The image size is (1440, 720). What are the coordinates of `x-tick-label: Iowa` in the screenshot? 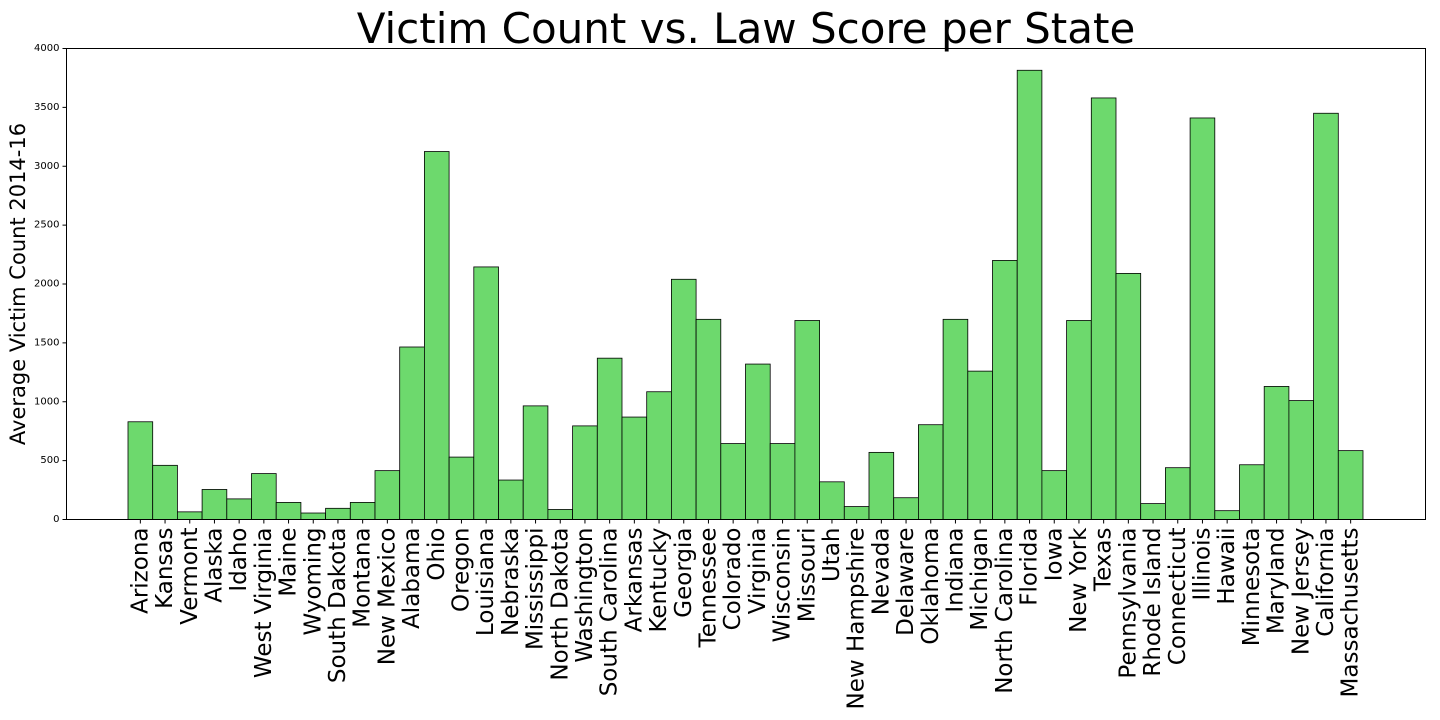 It's located at (1054, 555).